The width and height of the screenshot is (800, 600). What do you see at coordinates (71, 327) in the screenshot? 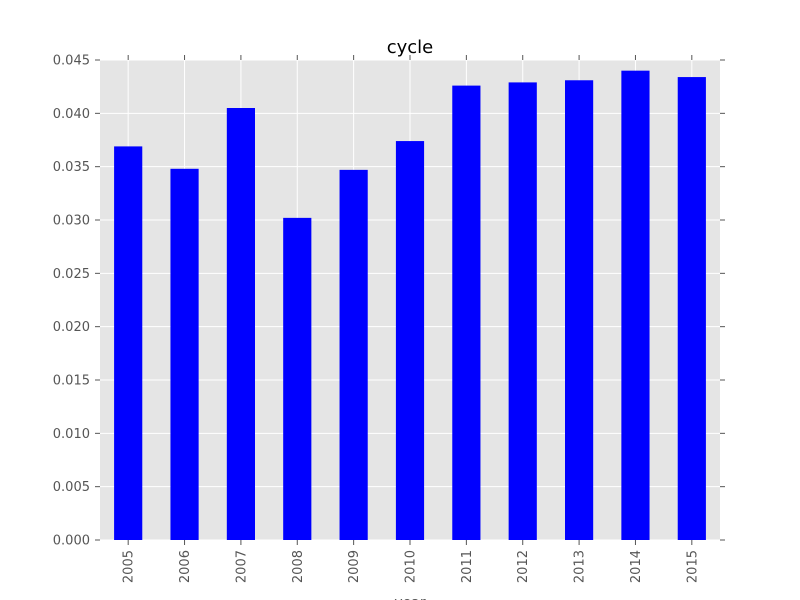
I see `y-tick-label: 0.020` at bounding box center [71, 327].